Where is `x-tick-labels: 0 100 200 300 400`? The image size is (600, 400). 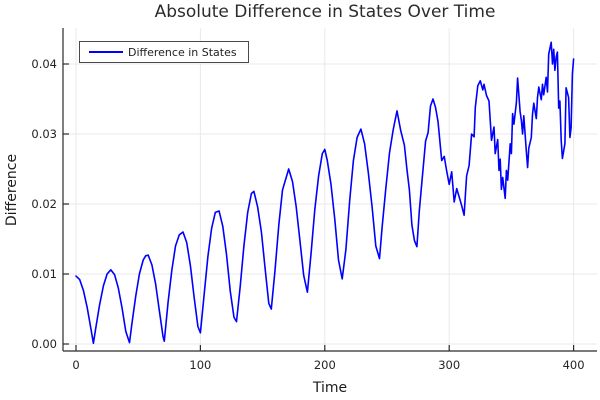 x-tick-labels: 0 100 200 300 400 is located at coordinates (328, 365).